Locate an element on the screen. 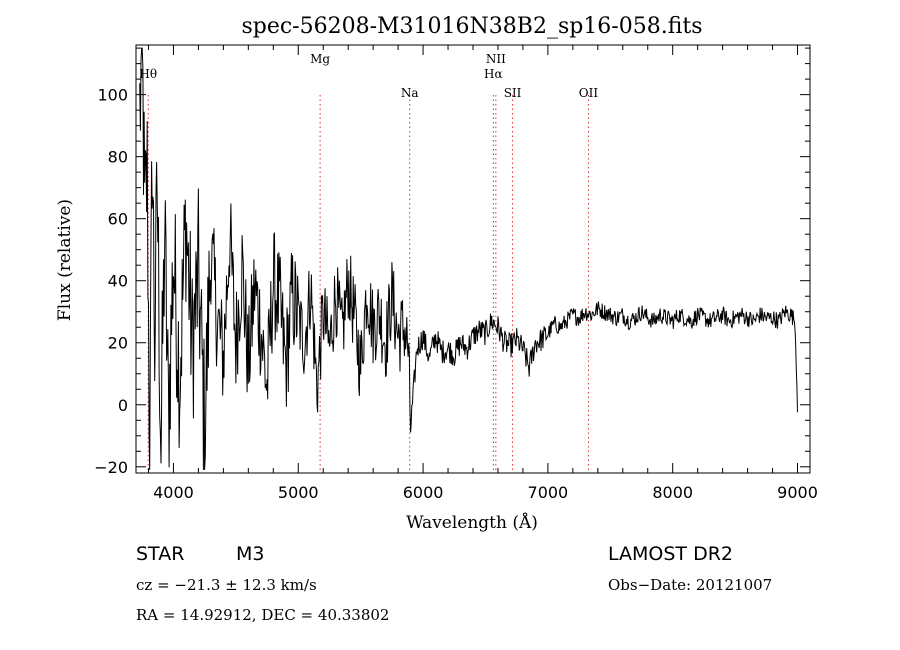 The height and width of the screenshot is (650, 900). y-tick-label: 60 is located at coordinates (118, 219).